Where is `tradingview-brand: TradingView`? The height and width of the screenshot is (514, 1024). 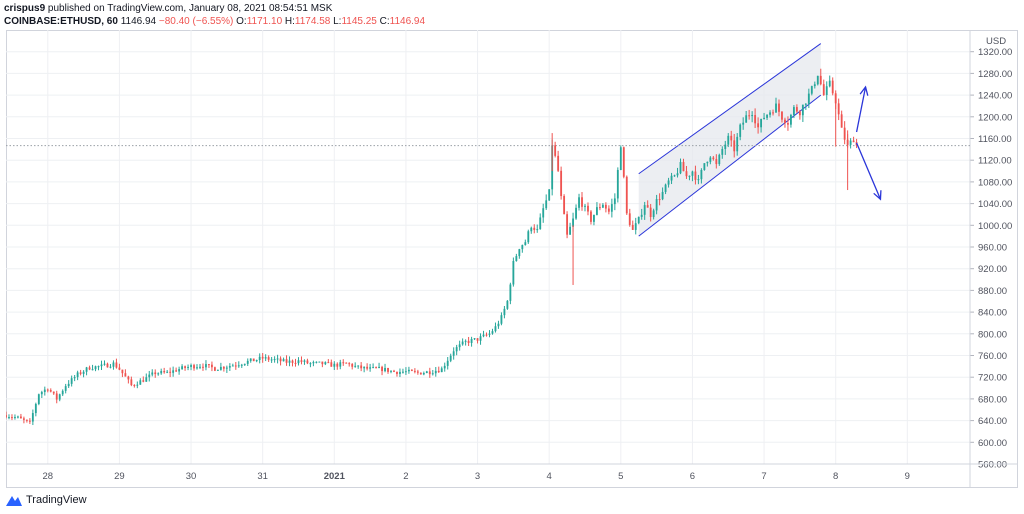
tradingview-brand: TradingView is located at coordinates (56, 500).